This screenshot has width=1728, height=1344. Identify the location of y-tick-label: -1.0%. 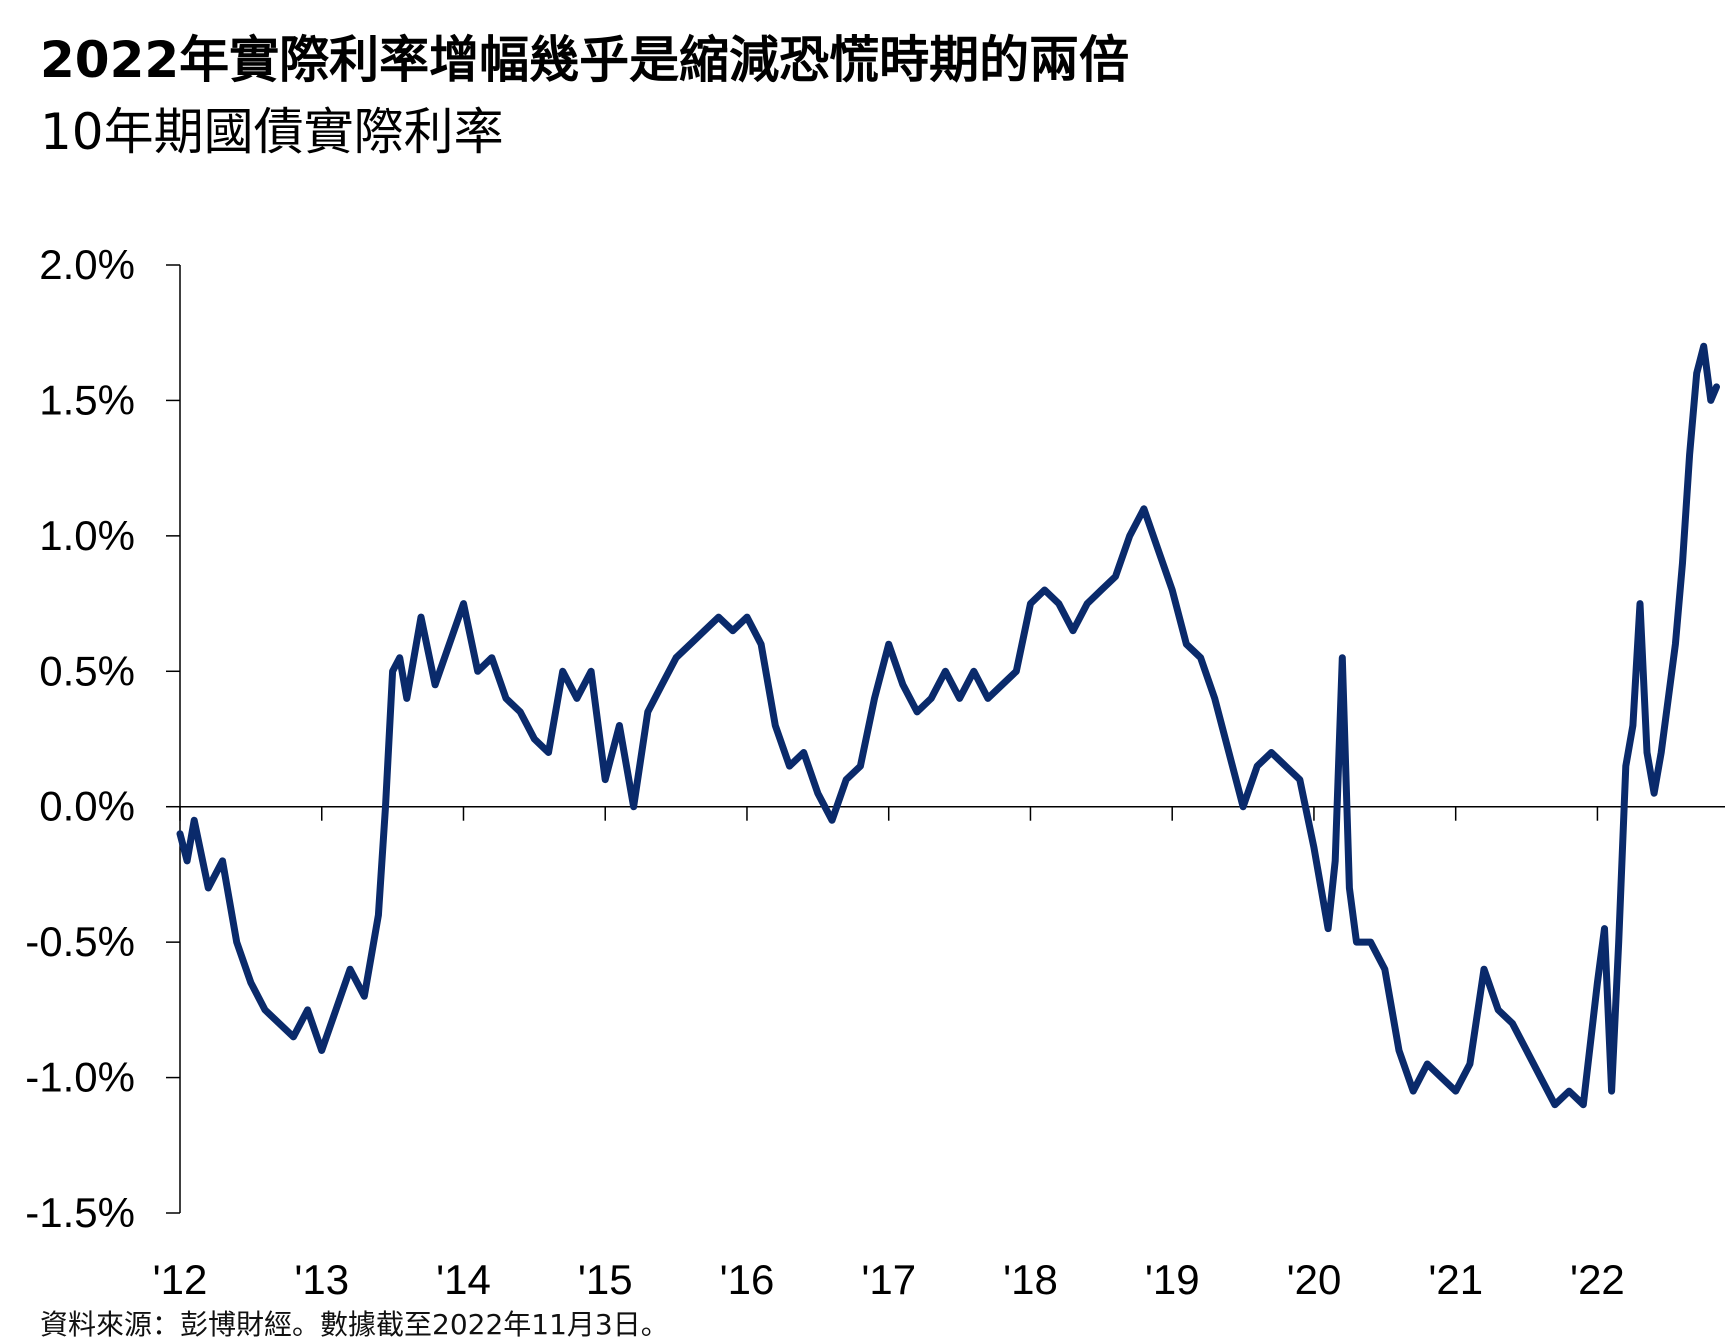
(80, 1077).